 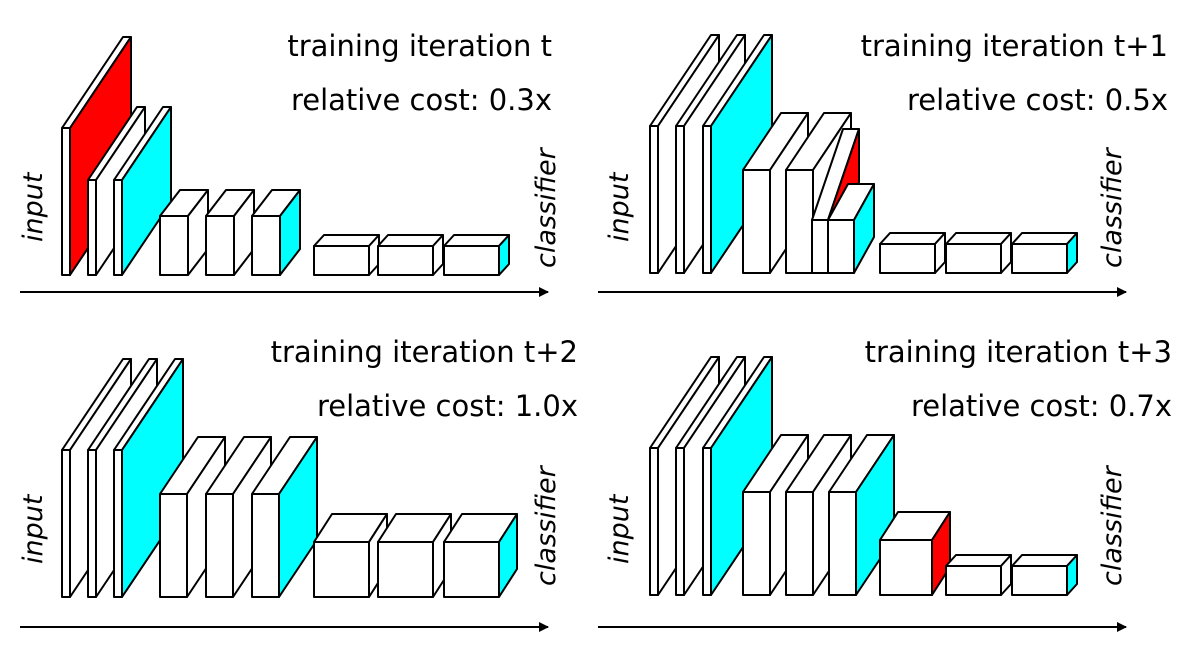 I want to click on panel-title: training iteration t+2, so click(x=424, y=352).